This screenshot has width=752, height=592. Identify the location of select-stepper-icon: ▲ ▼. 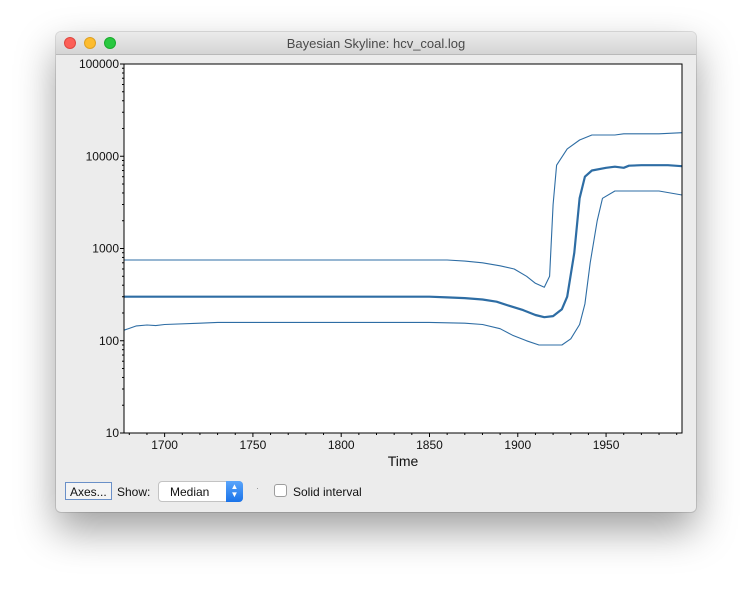
(234, 491).